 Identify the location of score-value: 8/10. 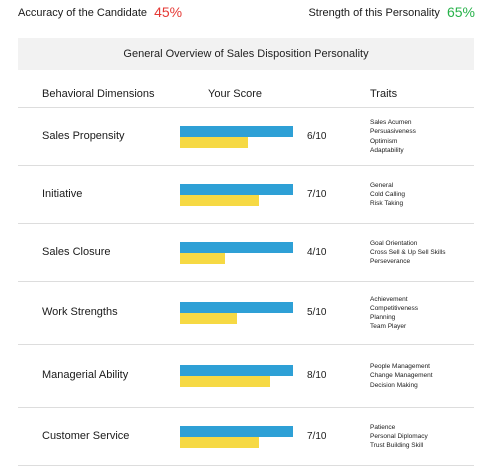
(317, 375).